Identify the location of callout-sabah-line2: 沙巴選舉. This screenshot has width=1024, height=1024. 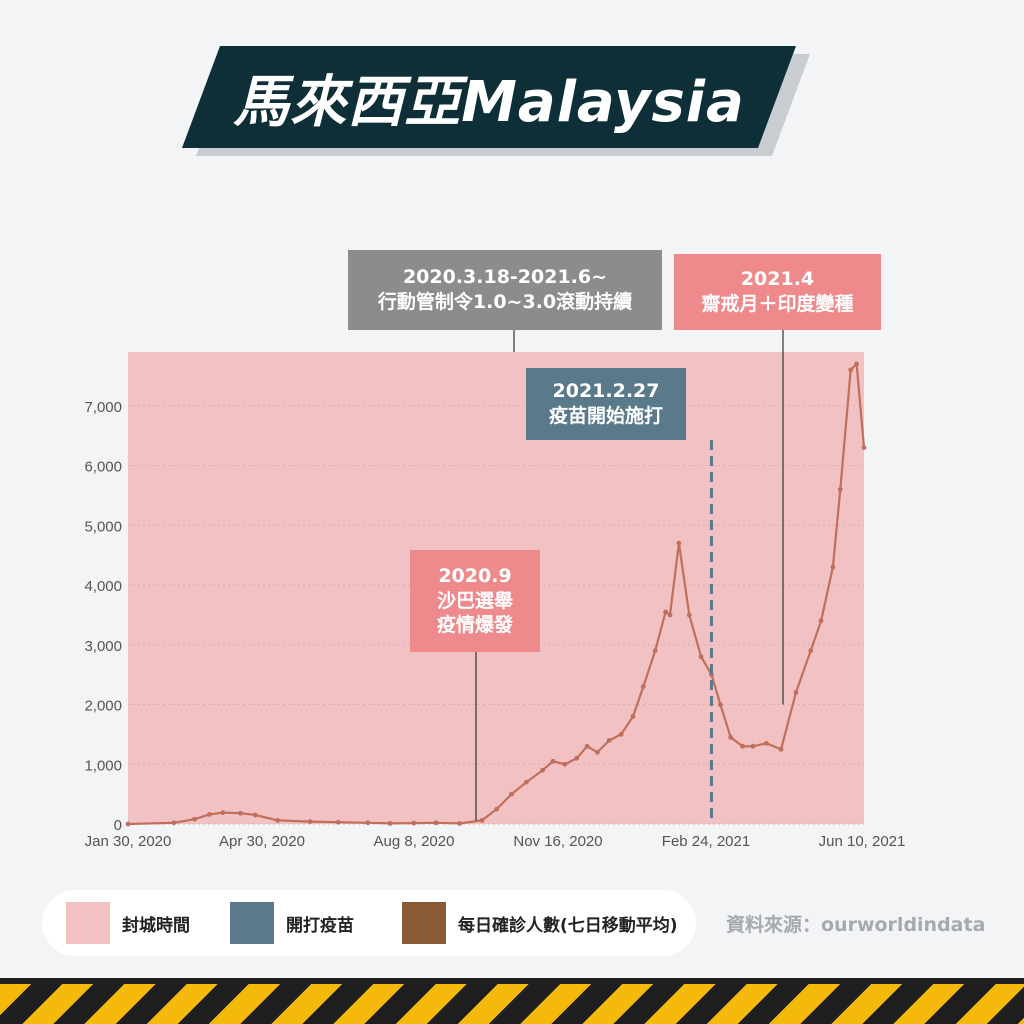
(474, 600).